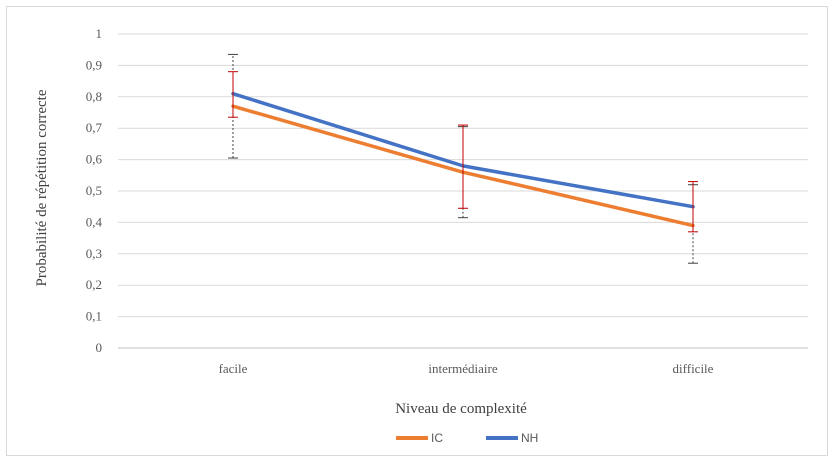  I want to click on y-tick-label: 0,9, so click(94, 64).